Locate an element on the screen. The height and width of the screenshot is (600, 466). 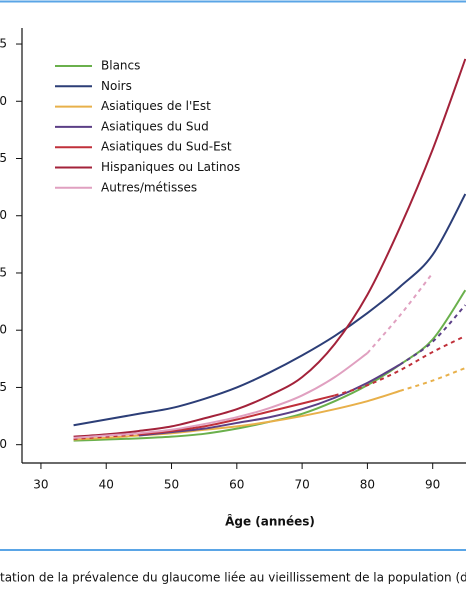
y-tick-label: 5 is located at coordinates (3, 387).